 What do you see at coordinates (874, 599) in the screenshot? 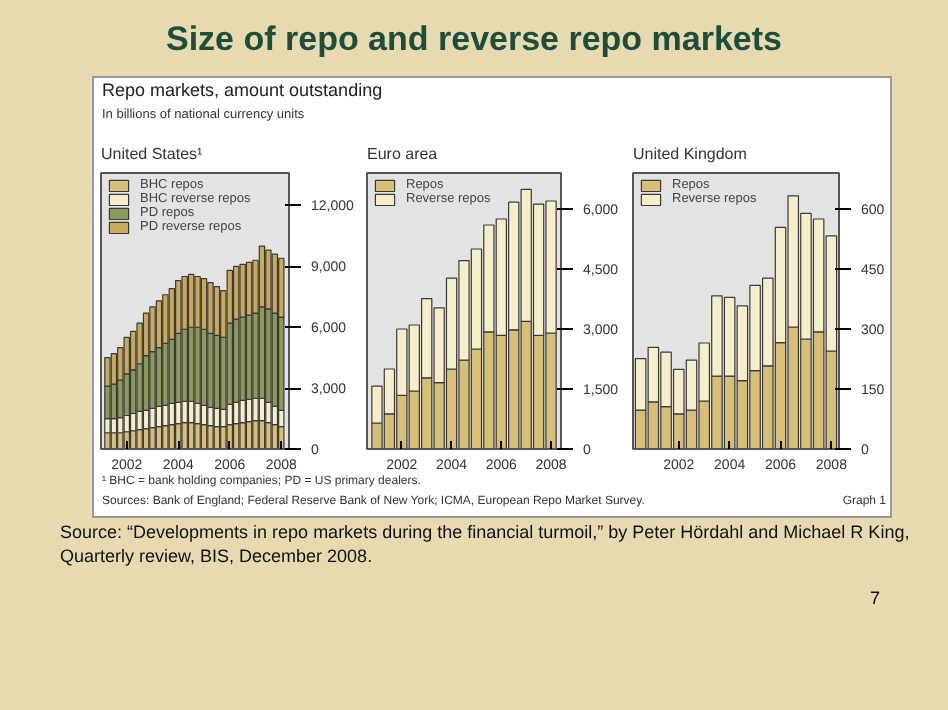
I see `text: 7` at bounding box center [874, 599].